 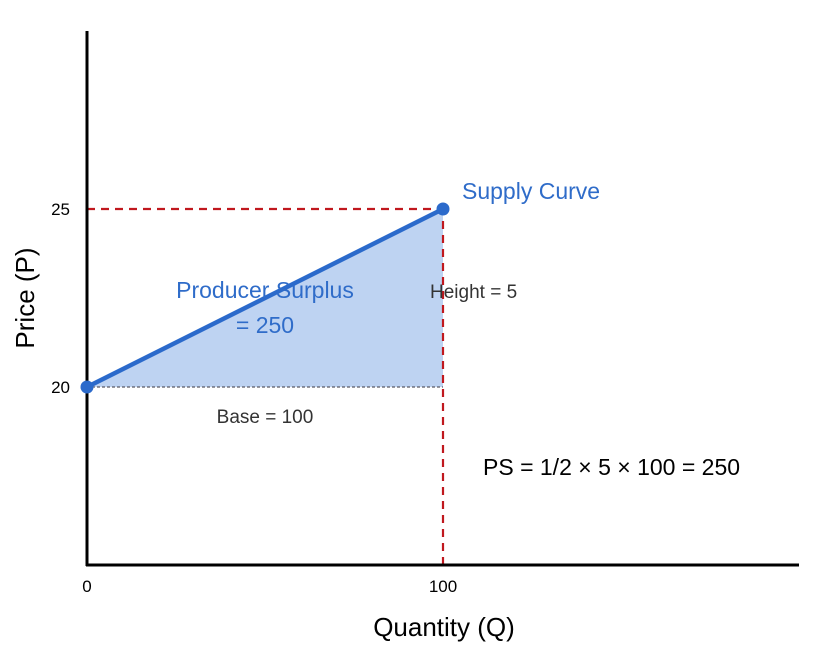 What do you see at coordinates (60, 387) in the screenshot?
I see `y-tick-label: 20` at bounding box center [60, 387].